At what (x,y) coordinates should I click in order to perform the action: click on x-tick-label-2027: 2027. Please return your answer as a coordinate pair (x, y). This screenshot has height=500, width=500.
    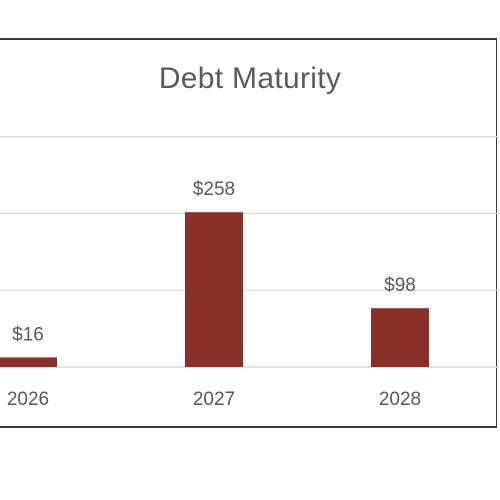
    Looking at the image, I should click on (214, 399).